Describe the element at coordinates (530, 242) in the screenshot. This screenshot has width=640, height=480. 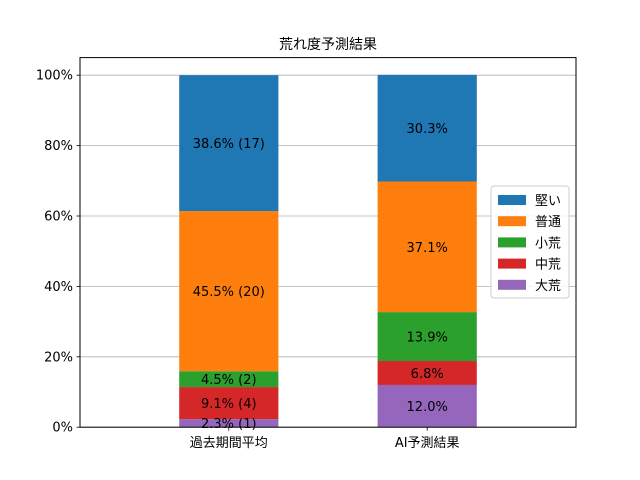
I see `legend-frame` at that location.